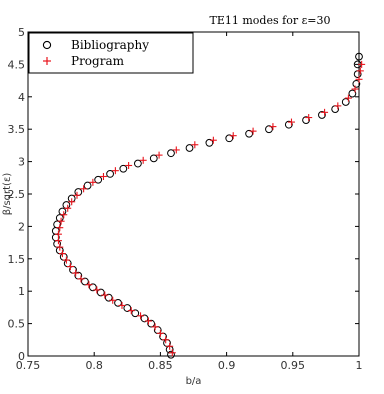  I want to click on legend: Bibliography Program, so click(111, 53).